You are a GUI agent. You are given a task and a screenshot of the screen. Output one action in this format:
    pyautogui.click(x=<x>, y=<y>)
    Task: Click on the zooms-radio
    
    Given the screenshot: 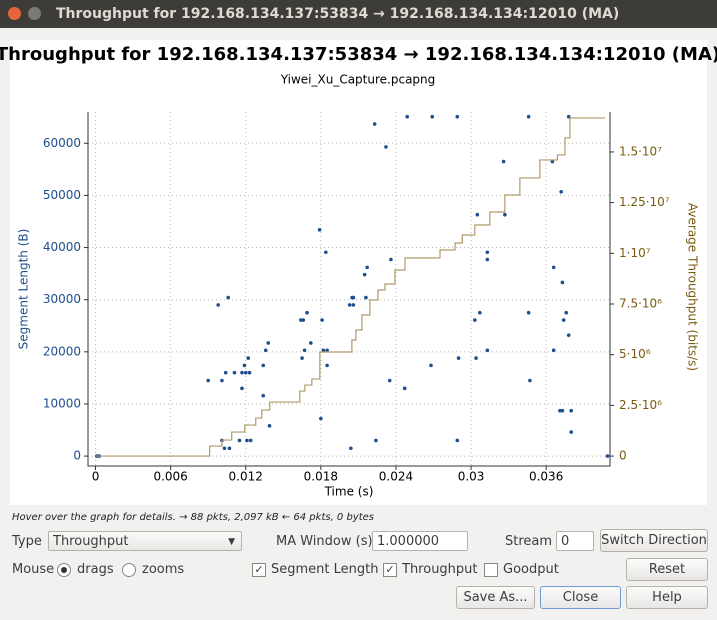 What is the action you would take?
    pyautogui.click(x=129, y=570)
    